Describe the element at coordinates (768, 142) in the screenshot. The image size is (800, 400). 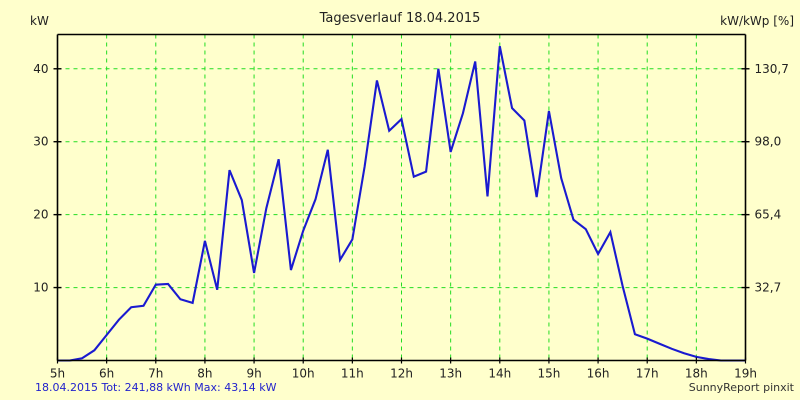
I see `y-tick-label-right: 98,0` at that location.